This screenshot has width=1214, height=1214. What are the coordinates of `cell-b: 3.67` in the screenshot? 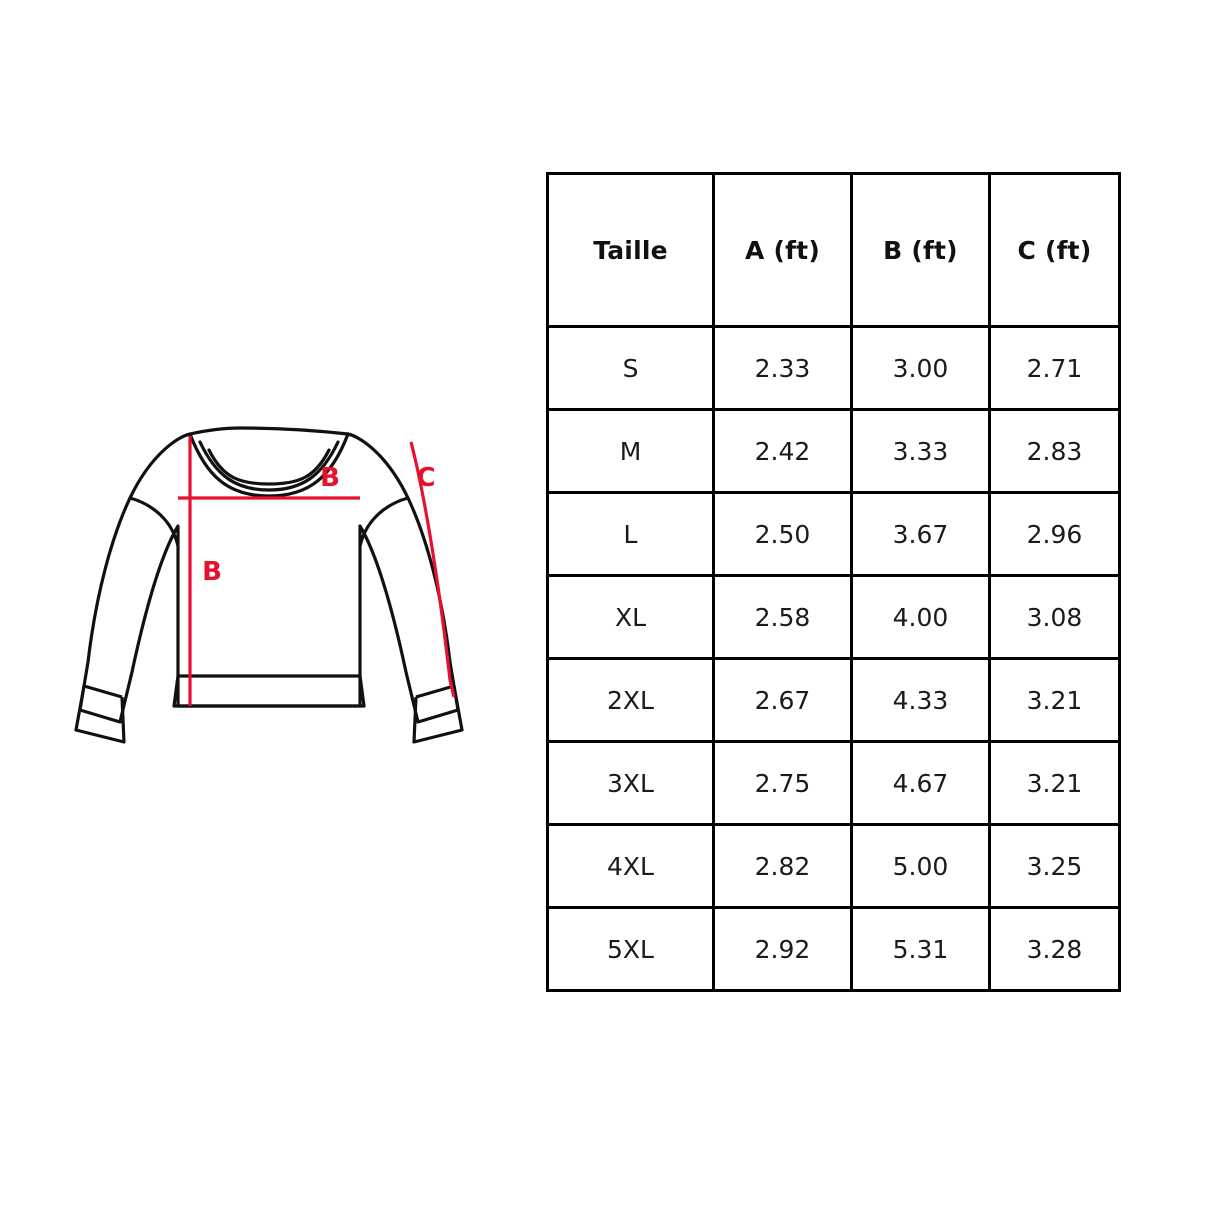 It's located at (920, 534).